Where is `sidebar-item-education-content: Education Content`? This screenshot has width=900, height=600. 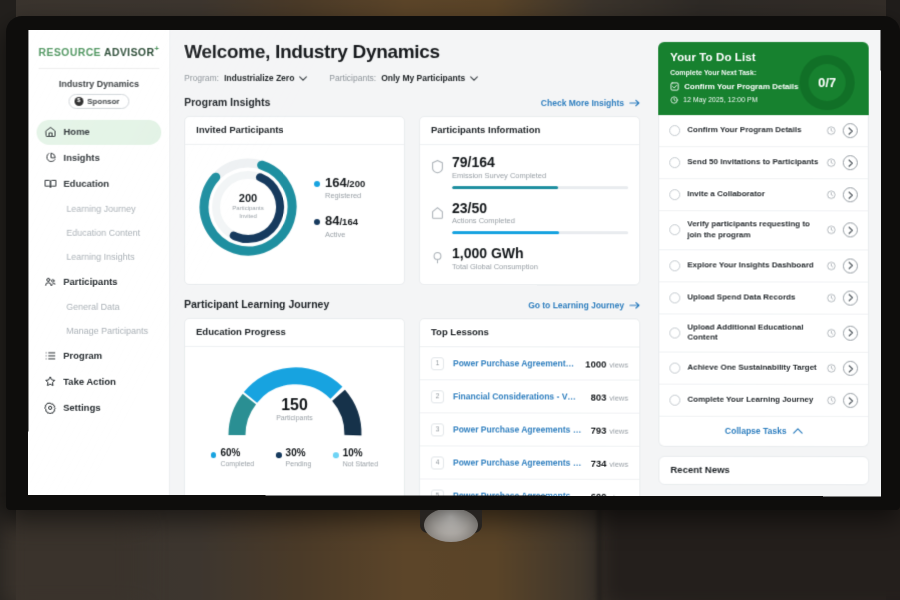
sidebar-item-education-content: Education Content is located at coordinates (98, 232).